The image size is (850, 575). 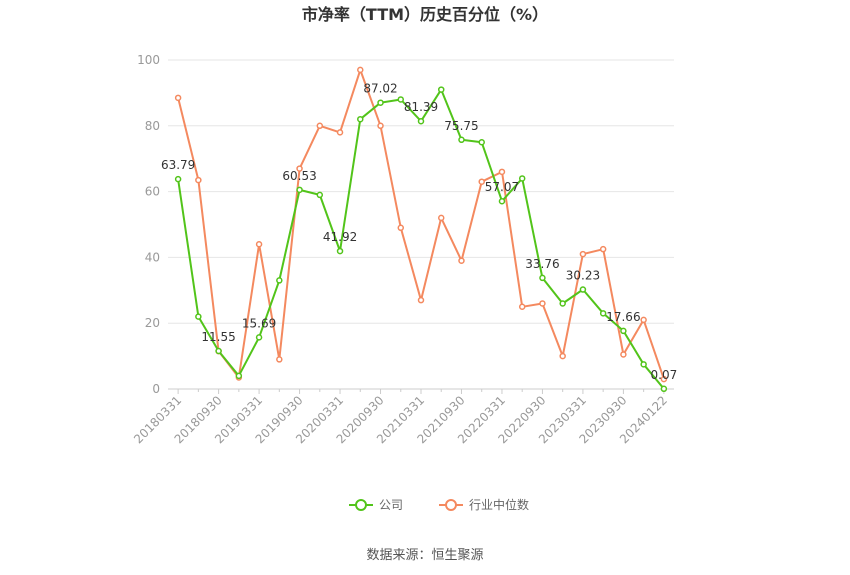 I want to click on y-tick-label: 20, so click(x=152, y=323).